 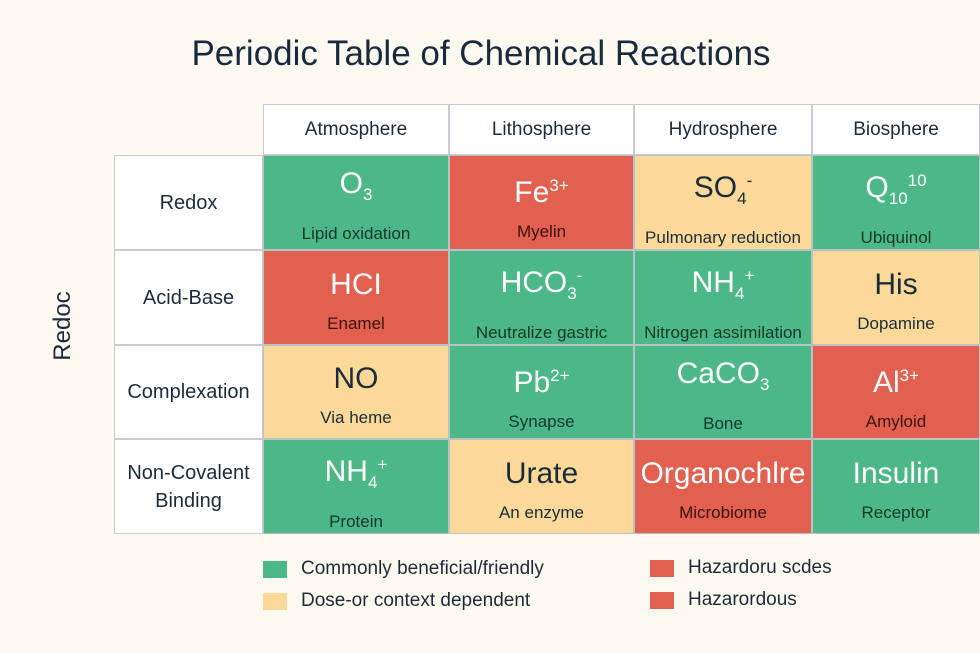 What do you see at coordinates (896, 129) in the screenshot?
I see `column-header: Biosphere` at bounding box center [896, 129].